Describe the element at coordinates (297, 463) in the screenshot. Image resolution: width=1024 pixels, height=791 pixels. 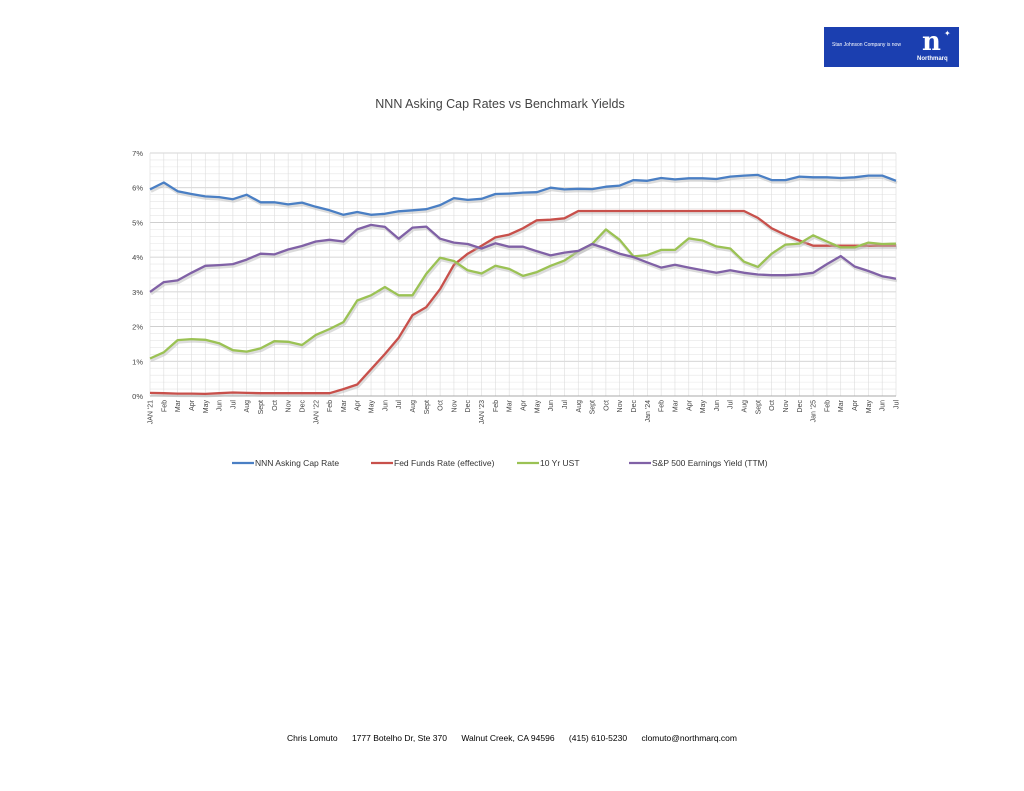
I see `legend-label: NNN Asking Cap Rate` at that location.